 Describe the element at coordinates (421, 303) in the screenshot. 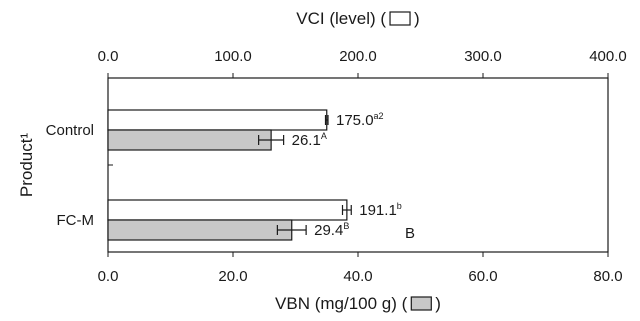

I see `bottom-axis-title-legend-swatch` at that location.